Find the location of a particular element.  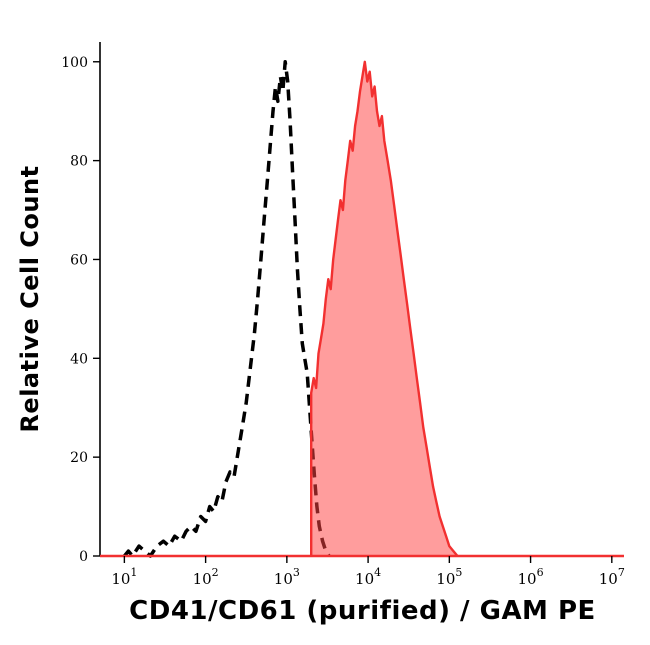

x-tick-label: 10⁷ is located at coordinates (612, 577).